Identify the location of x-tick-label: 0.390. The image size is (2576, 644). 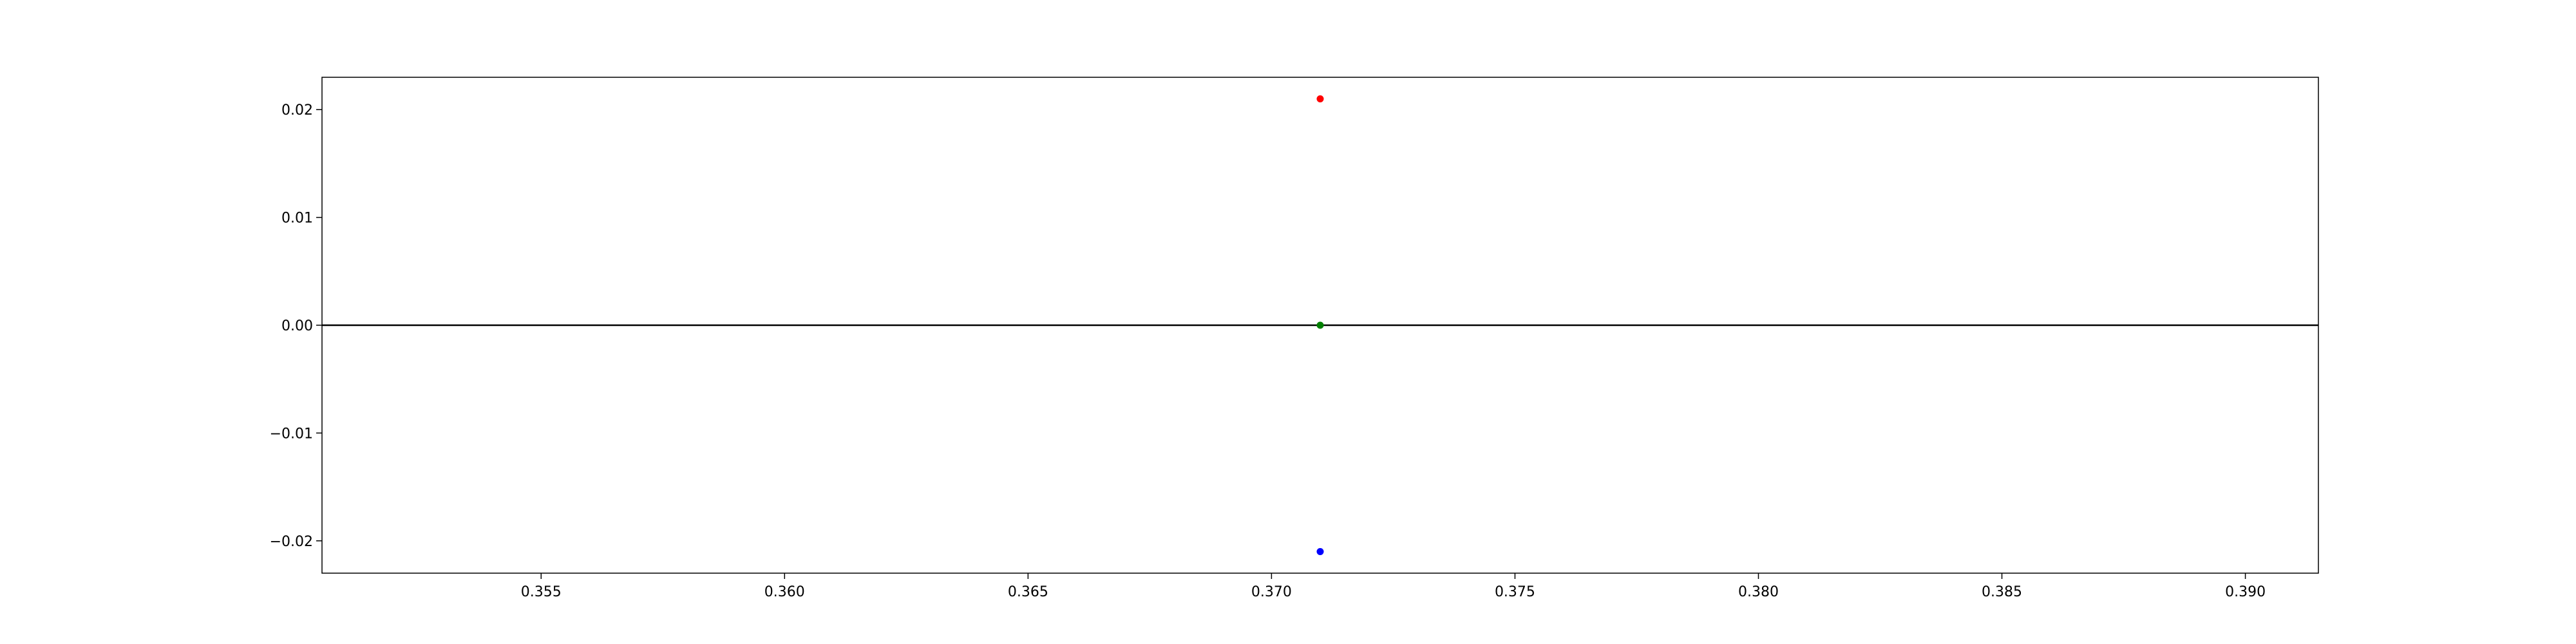
(2245, 592).